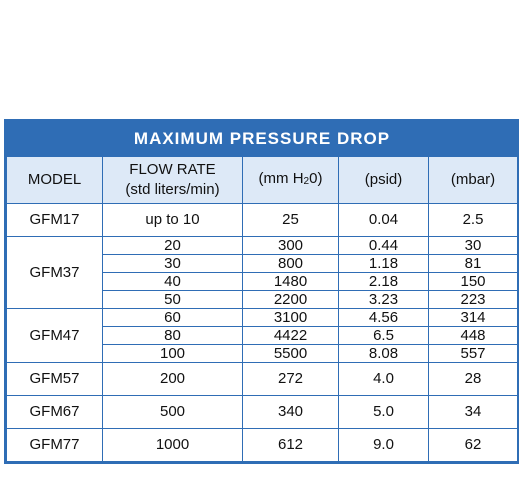 Image resolution: width=525 pixels, height=500 pixels. I want to click on mbar-cell: 81, so click(473, 263).